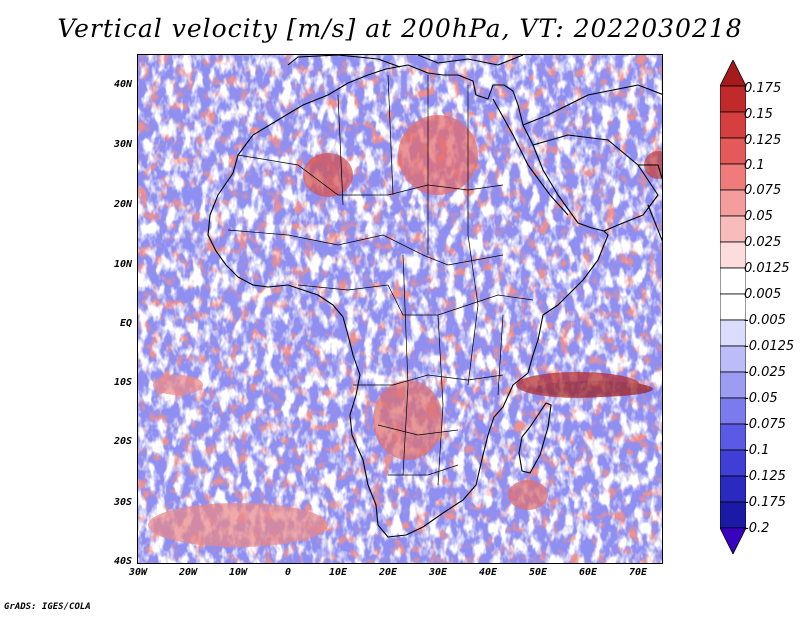 The height and width of the screenshot is (618, 800). I want to click on southern-africa-ascent, so click(408, 420).